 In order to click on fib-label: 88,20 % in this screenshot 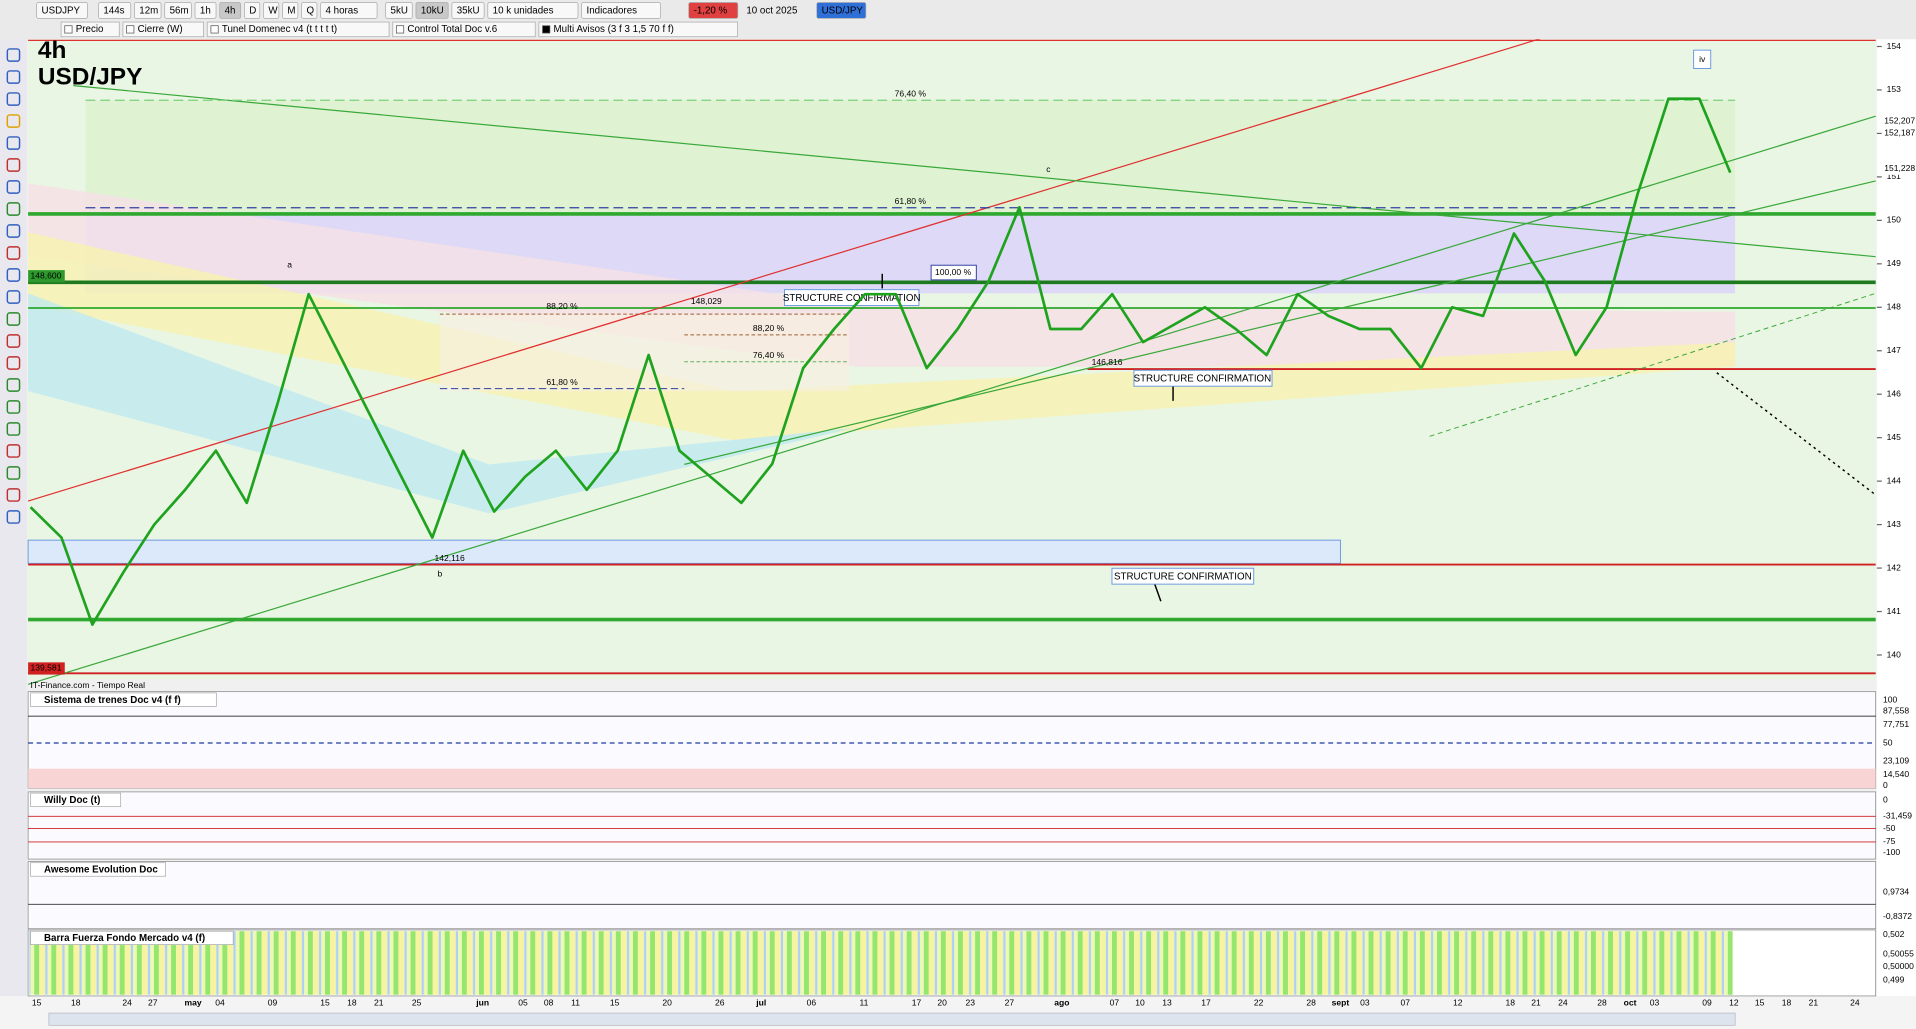, I will do `click(562, 306)`.